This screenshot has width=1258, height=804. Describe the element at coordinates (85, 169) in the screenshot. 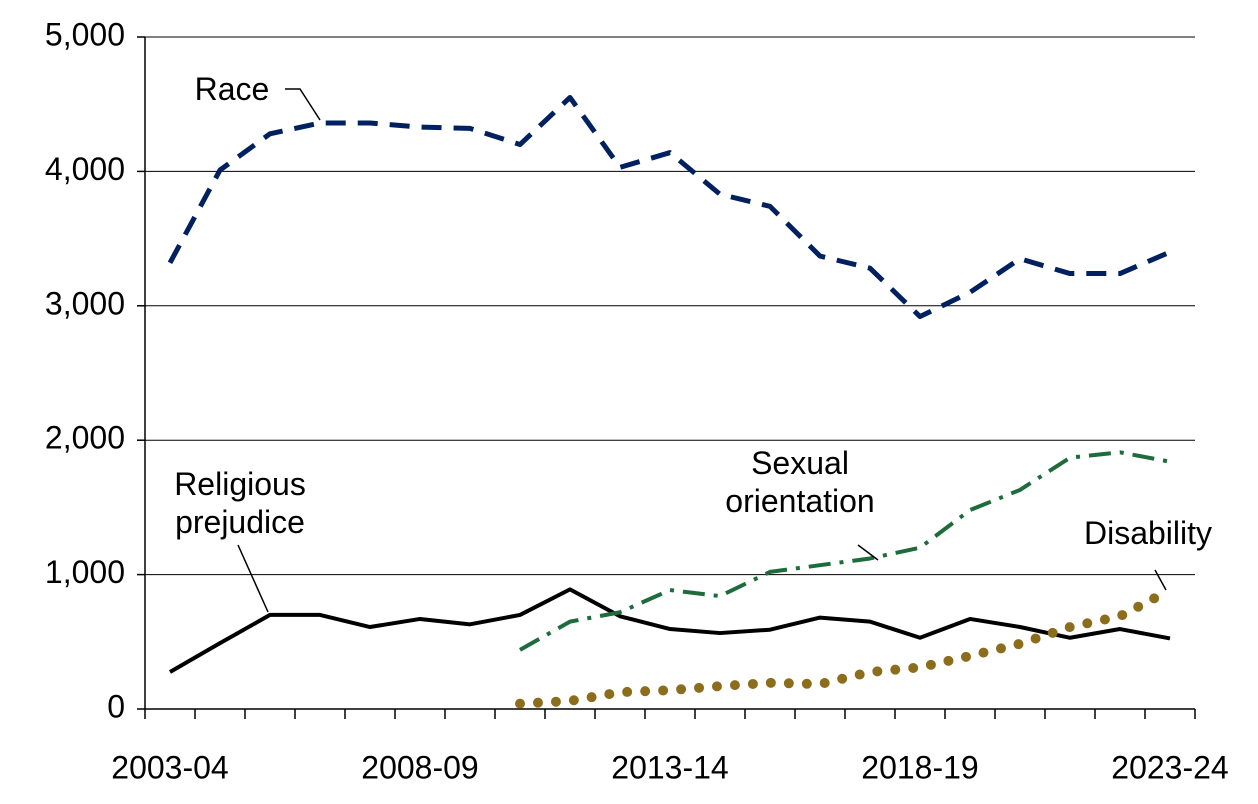

I see `y-tick-label: 4,000` at that location.